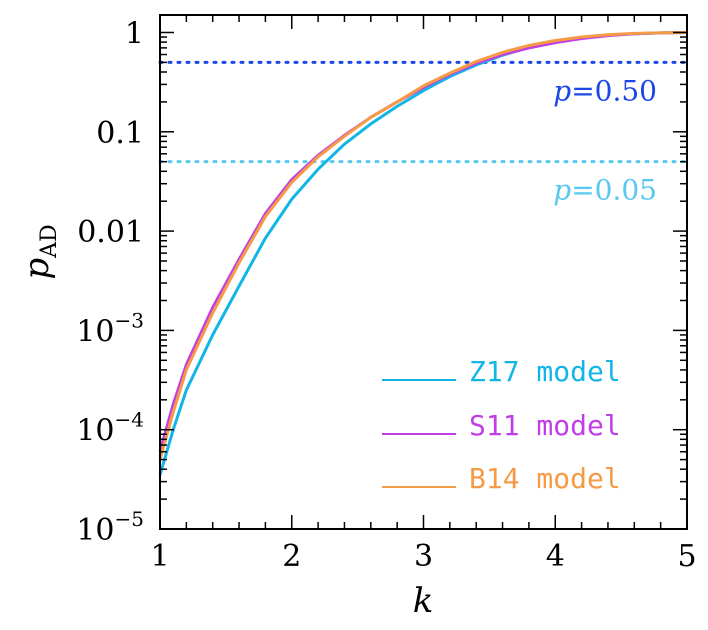 This screenshot has height=630, width=708. Describe the element at coordinates (423, 556) in the screenshot. I see `x-tick-label: 3` at that location.